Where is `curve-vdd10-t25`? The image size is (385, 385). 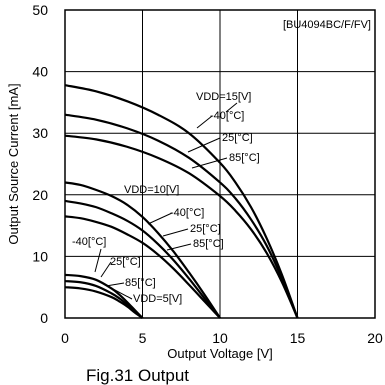
curve-vdd10-t25 is located at coordinates (142, 259).